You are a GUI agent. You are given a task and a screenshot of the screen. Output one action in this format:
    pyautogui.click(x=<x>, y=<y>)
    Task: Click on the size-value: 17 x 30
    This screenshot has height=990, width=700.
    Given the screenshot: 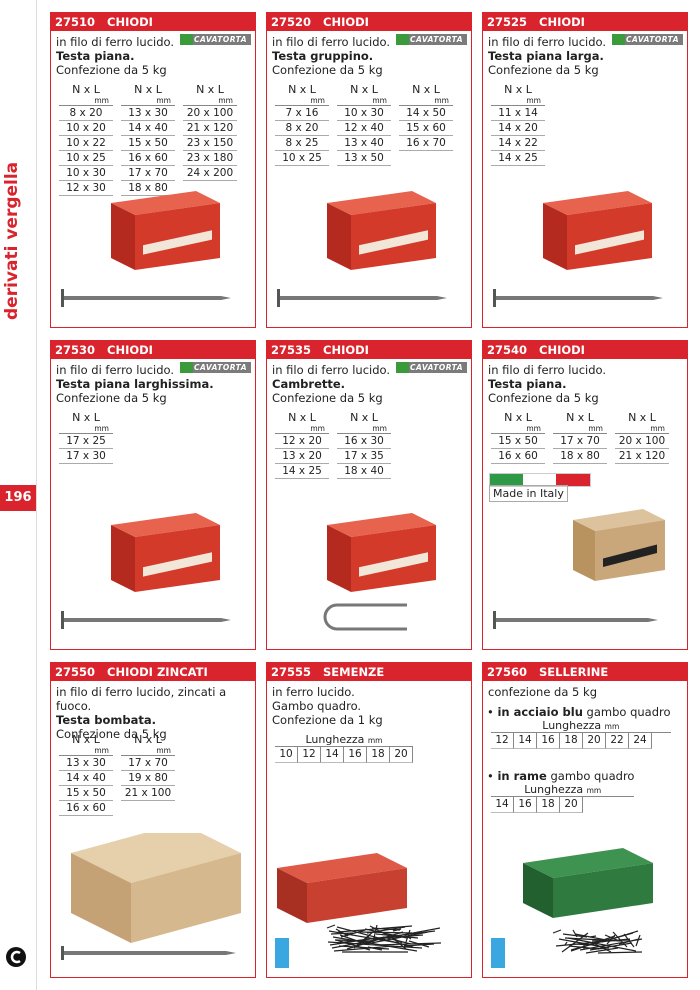 What is the action you would take?
    pyautogui.click(x=86, y=456)
    